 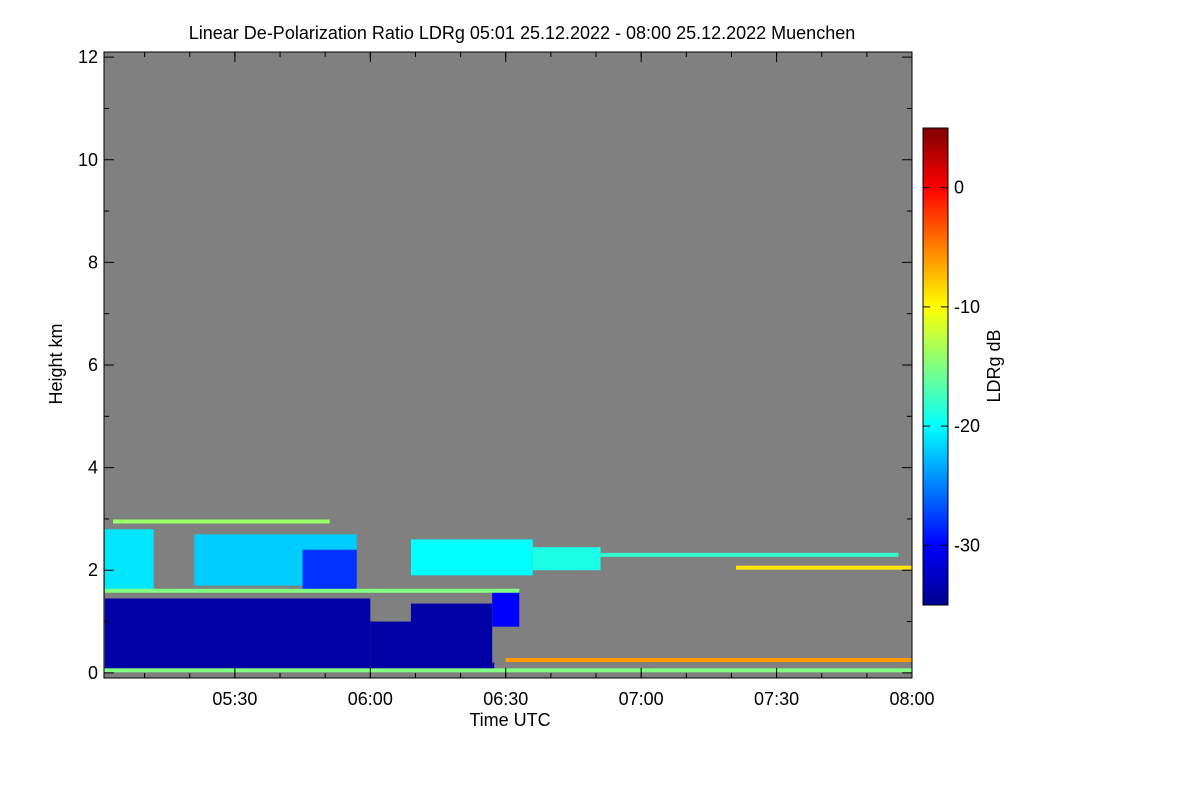 I want to click on y-tick-label-0: 0, so click(x=93, y=673).